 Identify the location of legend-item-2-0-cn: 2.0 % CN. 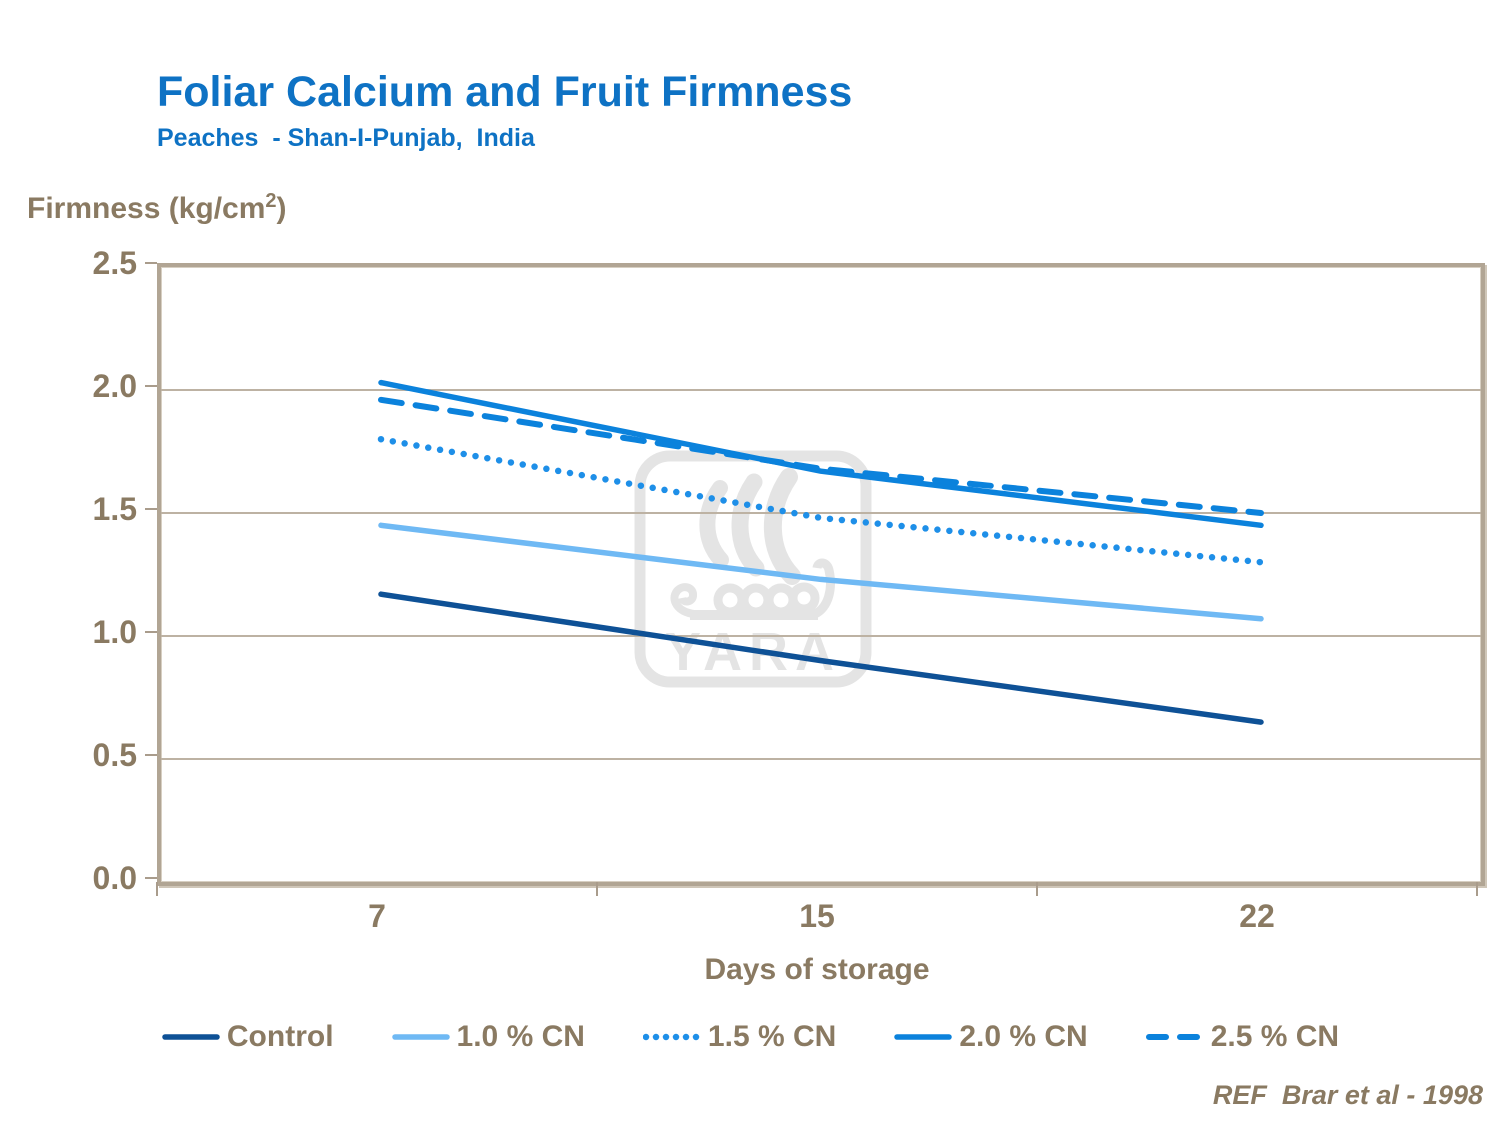
(991, 1037).